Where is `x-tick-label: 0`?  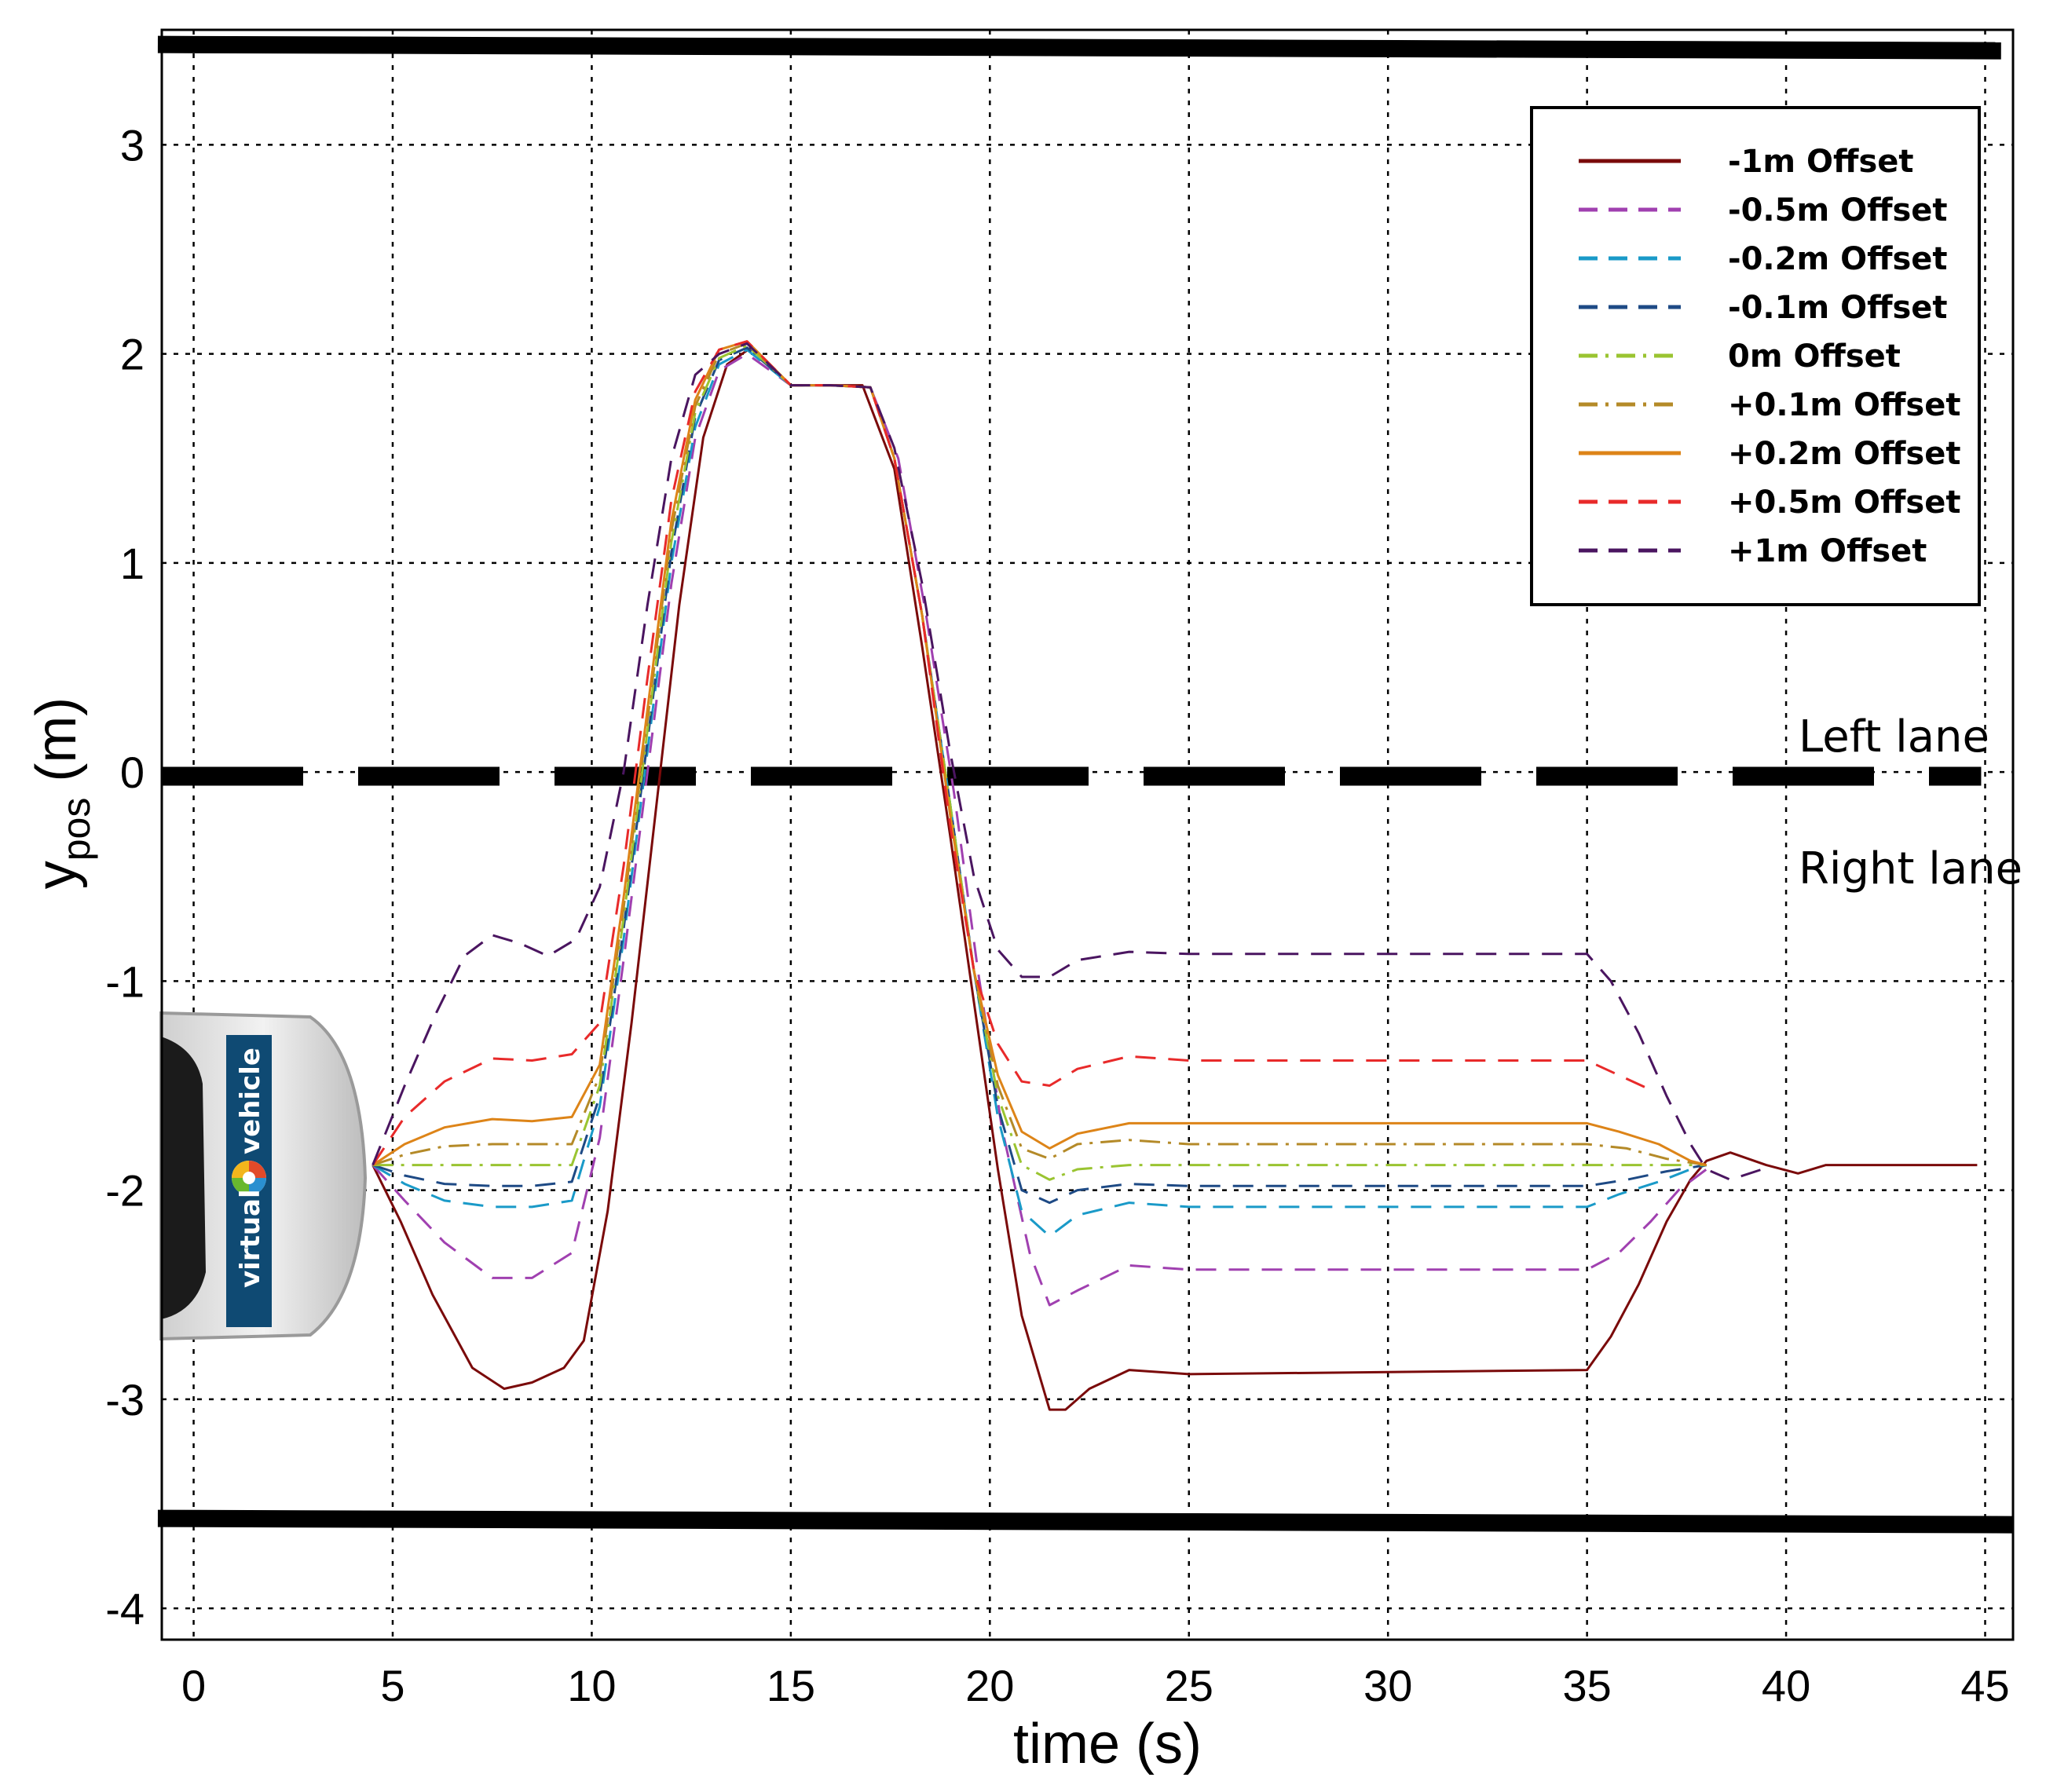
x-tick-label: 0 is located at coordinates (194, 1685).